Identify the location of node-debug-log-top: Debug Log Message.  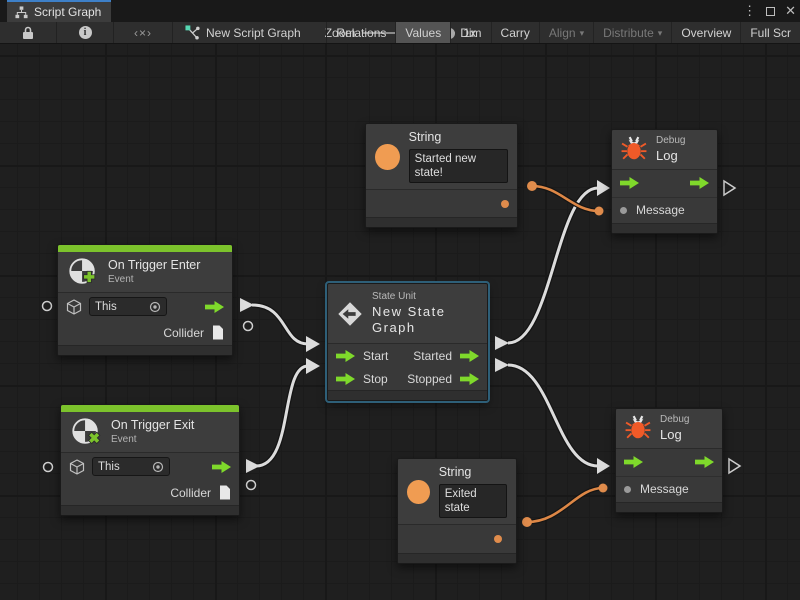
(664, 181).